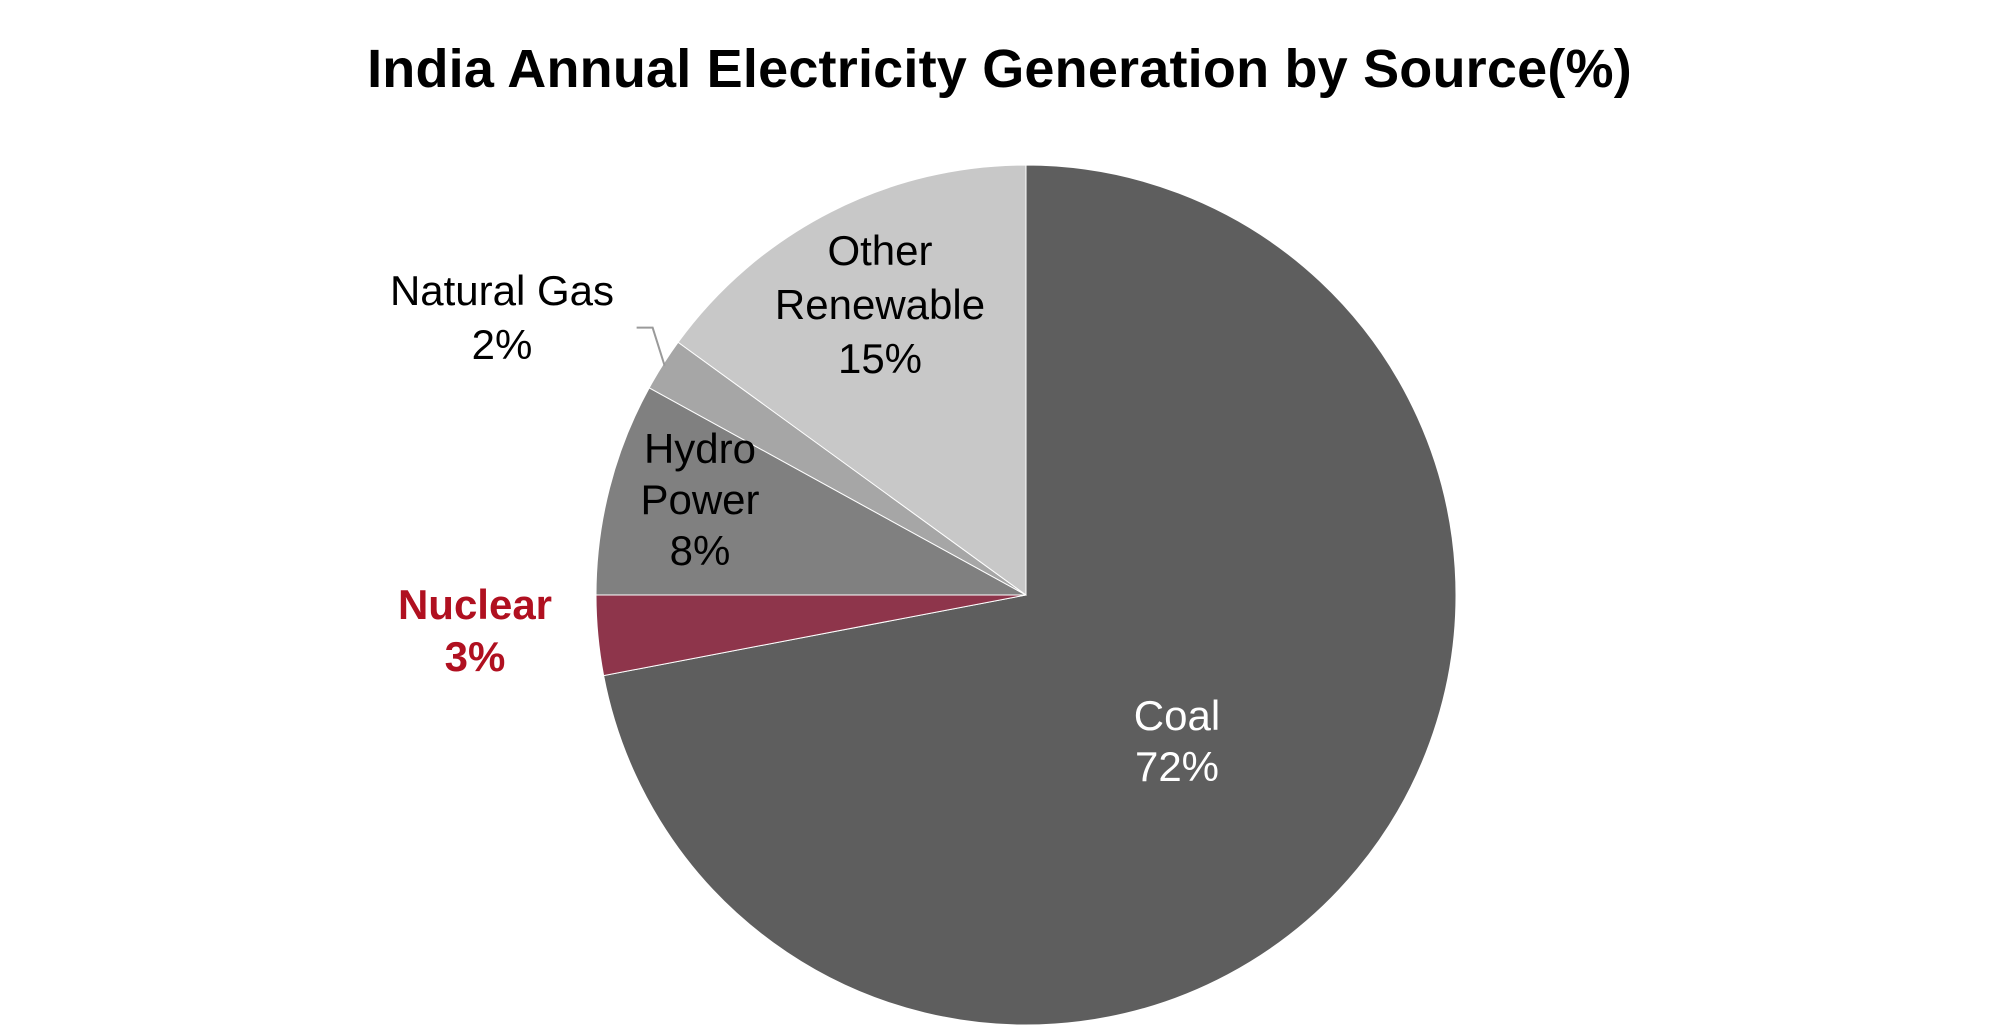  I want to click on slice-name-label: Coal, so click(1177, 715).